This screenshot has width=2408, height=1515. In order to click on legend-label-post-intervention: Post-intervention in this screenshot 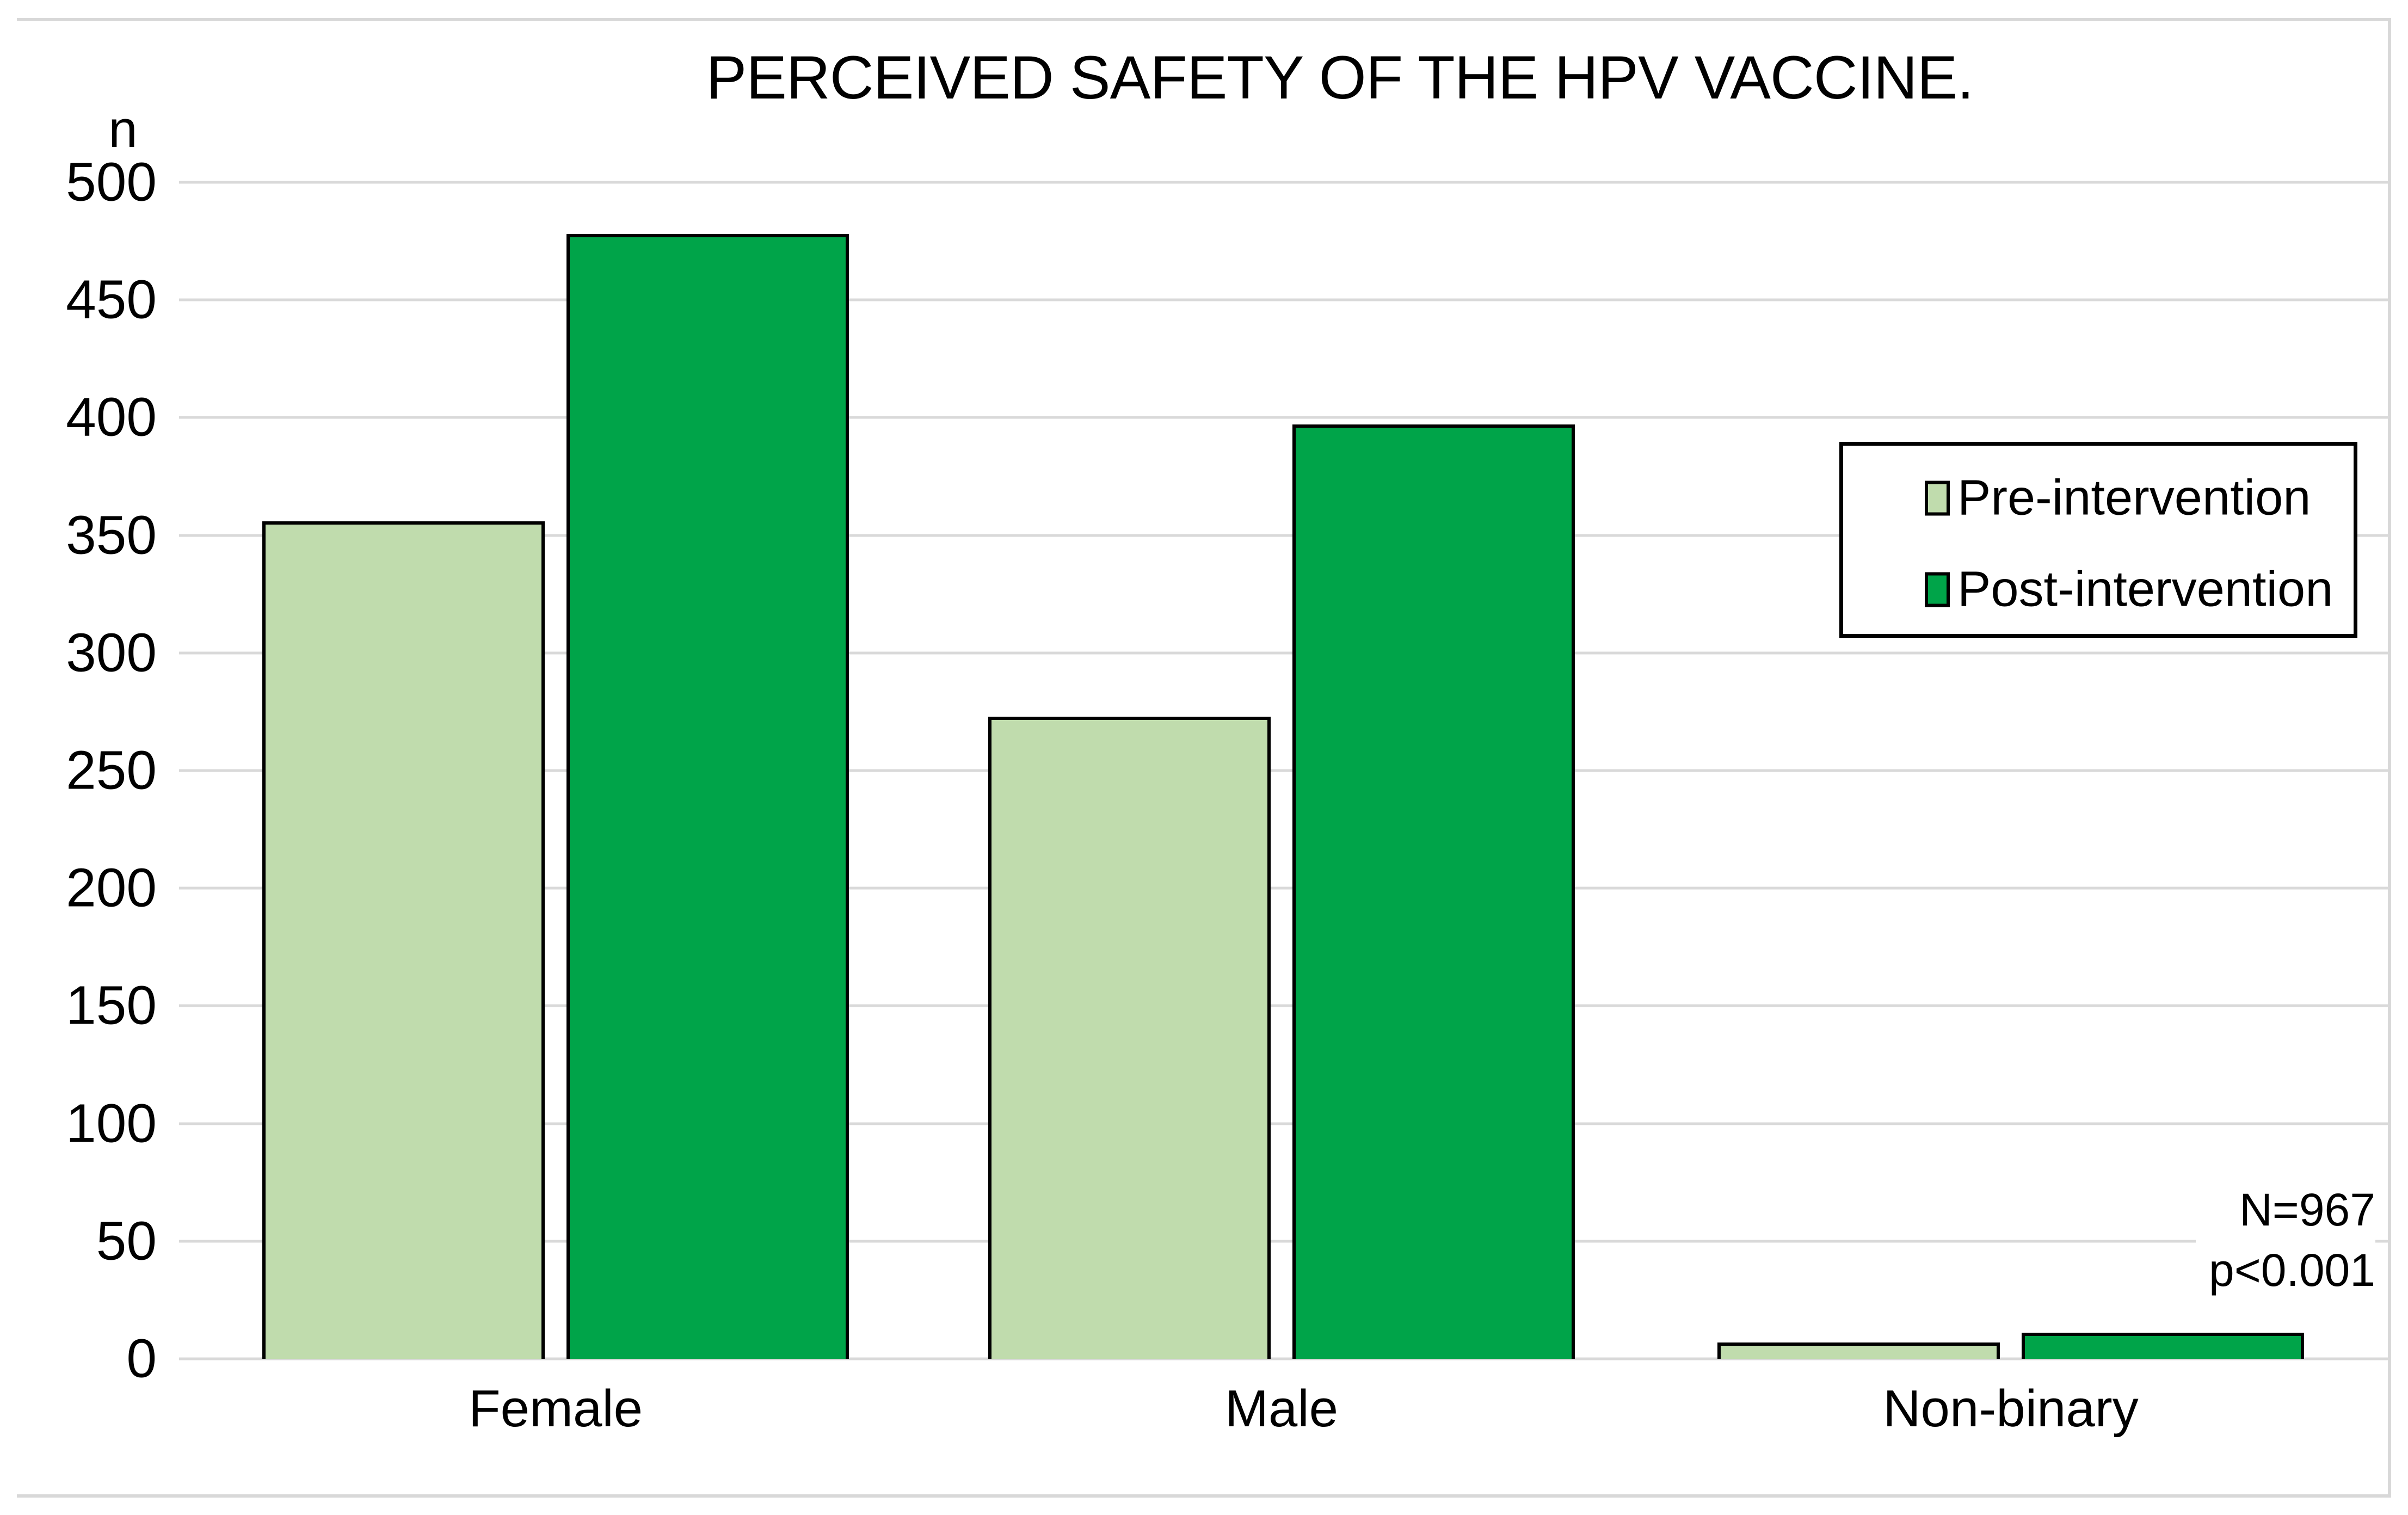, I will do `click(2145, 589)`.